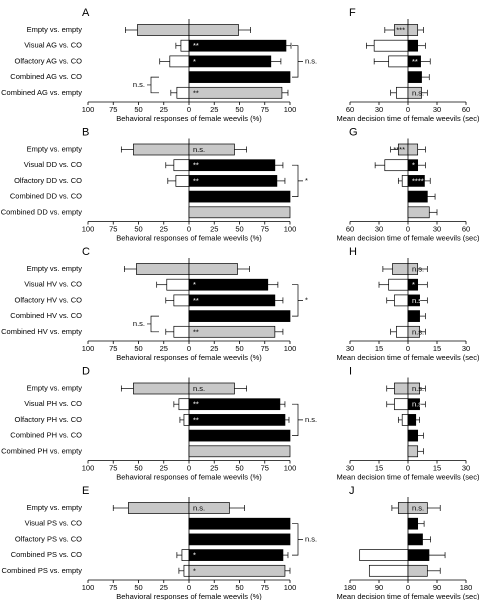 The width and height of the screenshot is (483, 600). What do you see at coordinates (42, 211) in the screenshot?
I see `category-label: Combined DD vs. empty` at bounding box center [42, 211].